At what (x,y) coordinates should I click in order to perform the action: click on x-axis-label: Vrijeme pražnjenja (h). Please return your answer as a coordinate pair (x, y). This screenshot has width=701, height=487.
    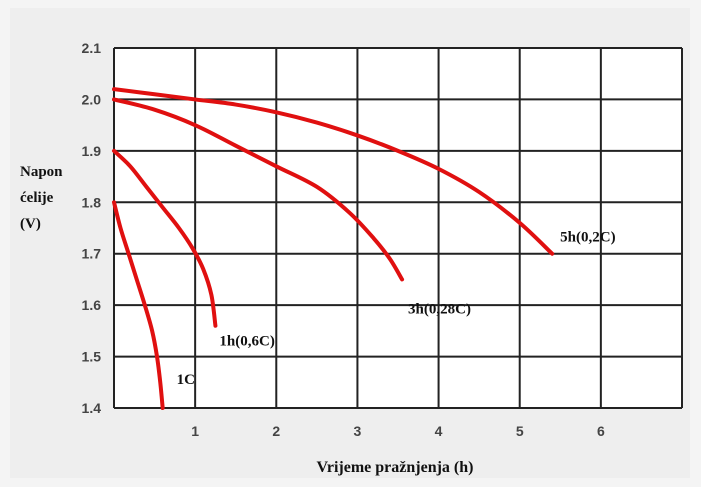
    Looking at the image, I should click on (395, 467).